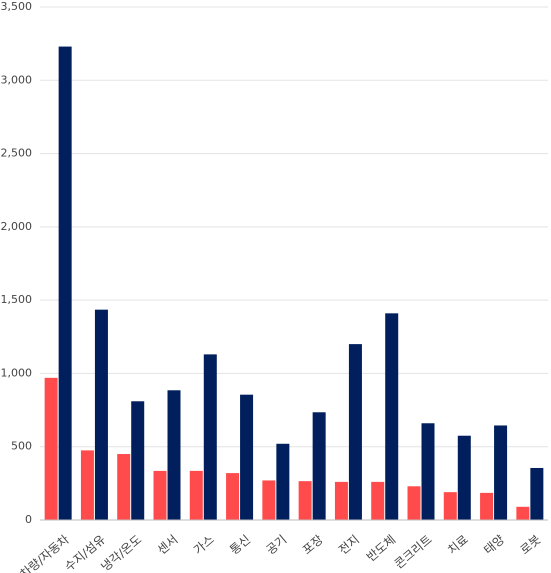 Image resolution: width=551 pixels, height=573 pixels. What do you see at coordinates (413, 551) in the screenshot?
I see `x-tick-label: 콘크리트` at bounding box center [413, 551].